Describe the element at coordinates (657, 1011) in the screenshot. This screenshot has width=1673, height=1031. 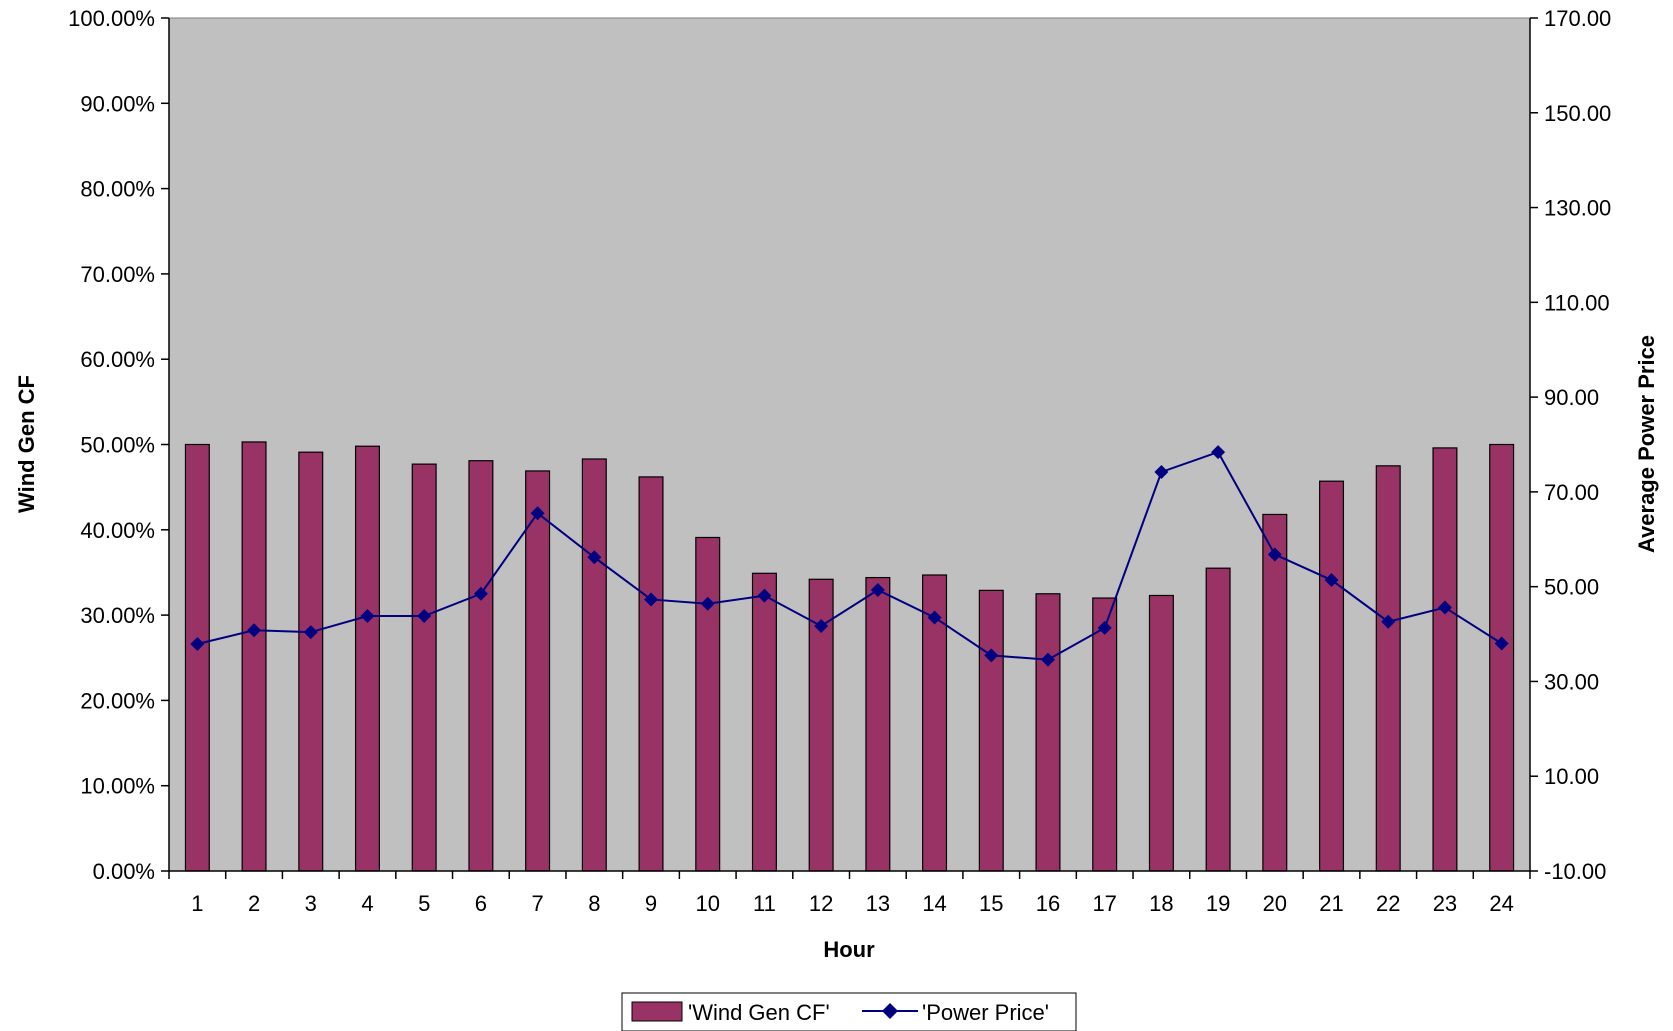
I see `legend-swatch-wind` at that location.